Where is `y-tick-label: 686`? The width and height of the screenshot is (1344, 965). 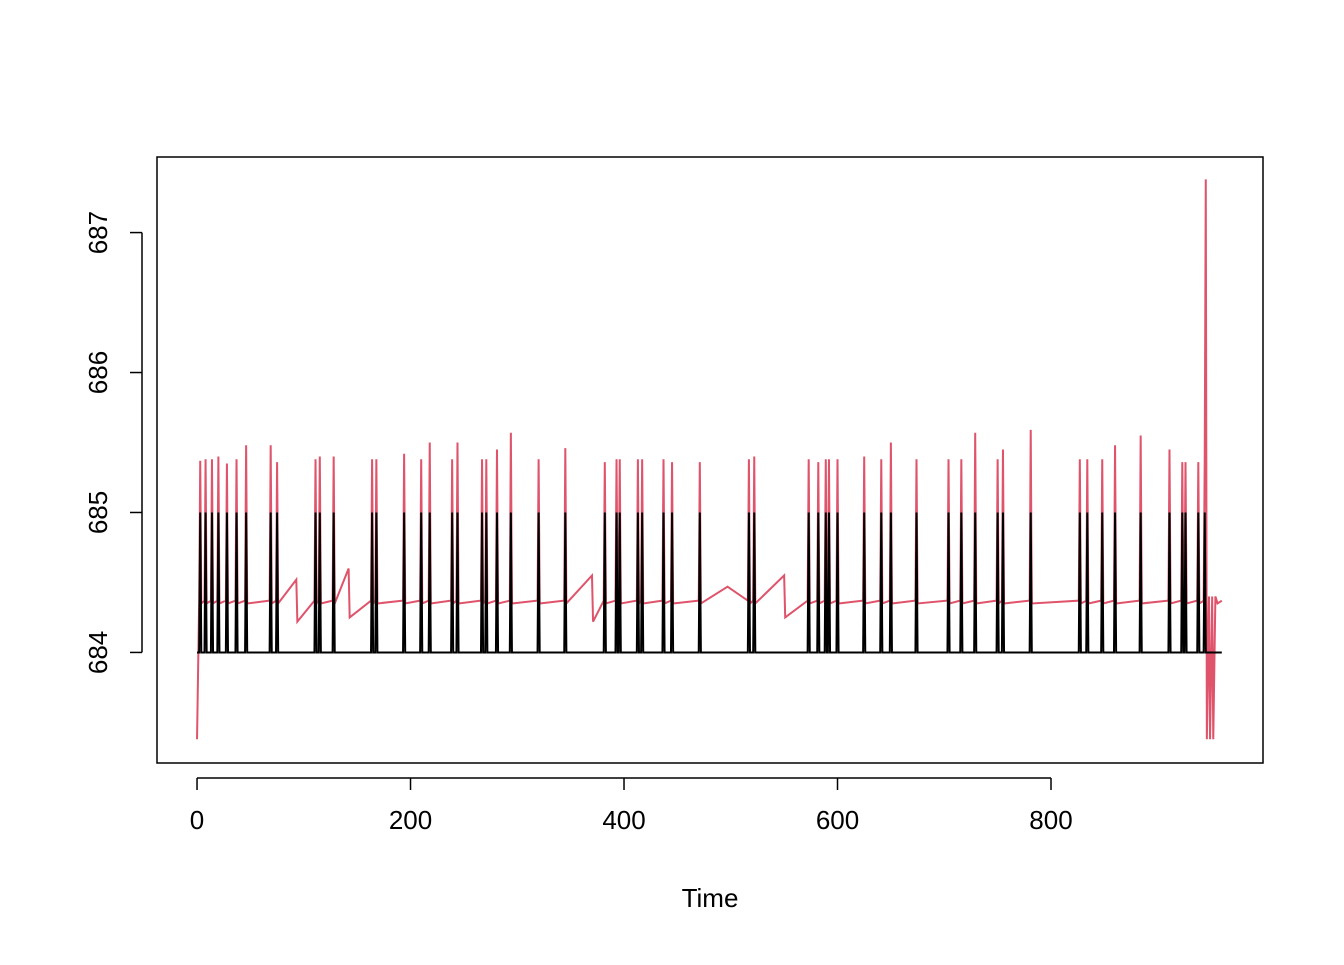 y-tick-label: 686 is located at coordinates (98, 372).